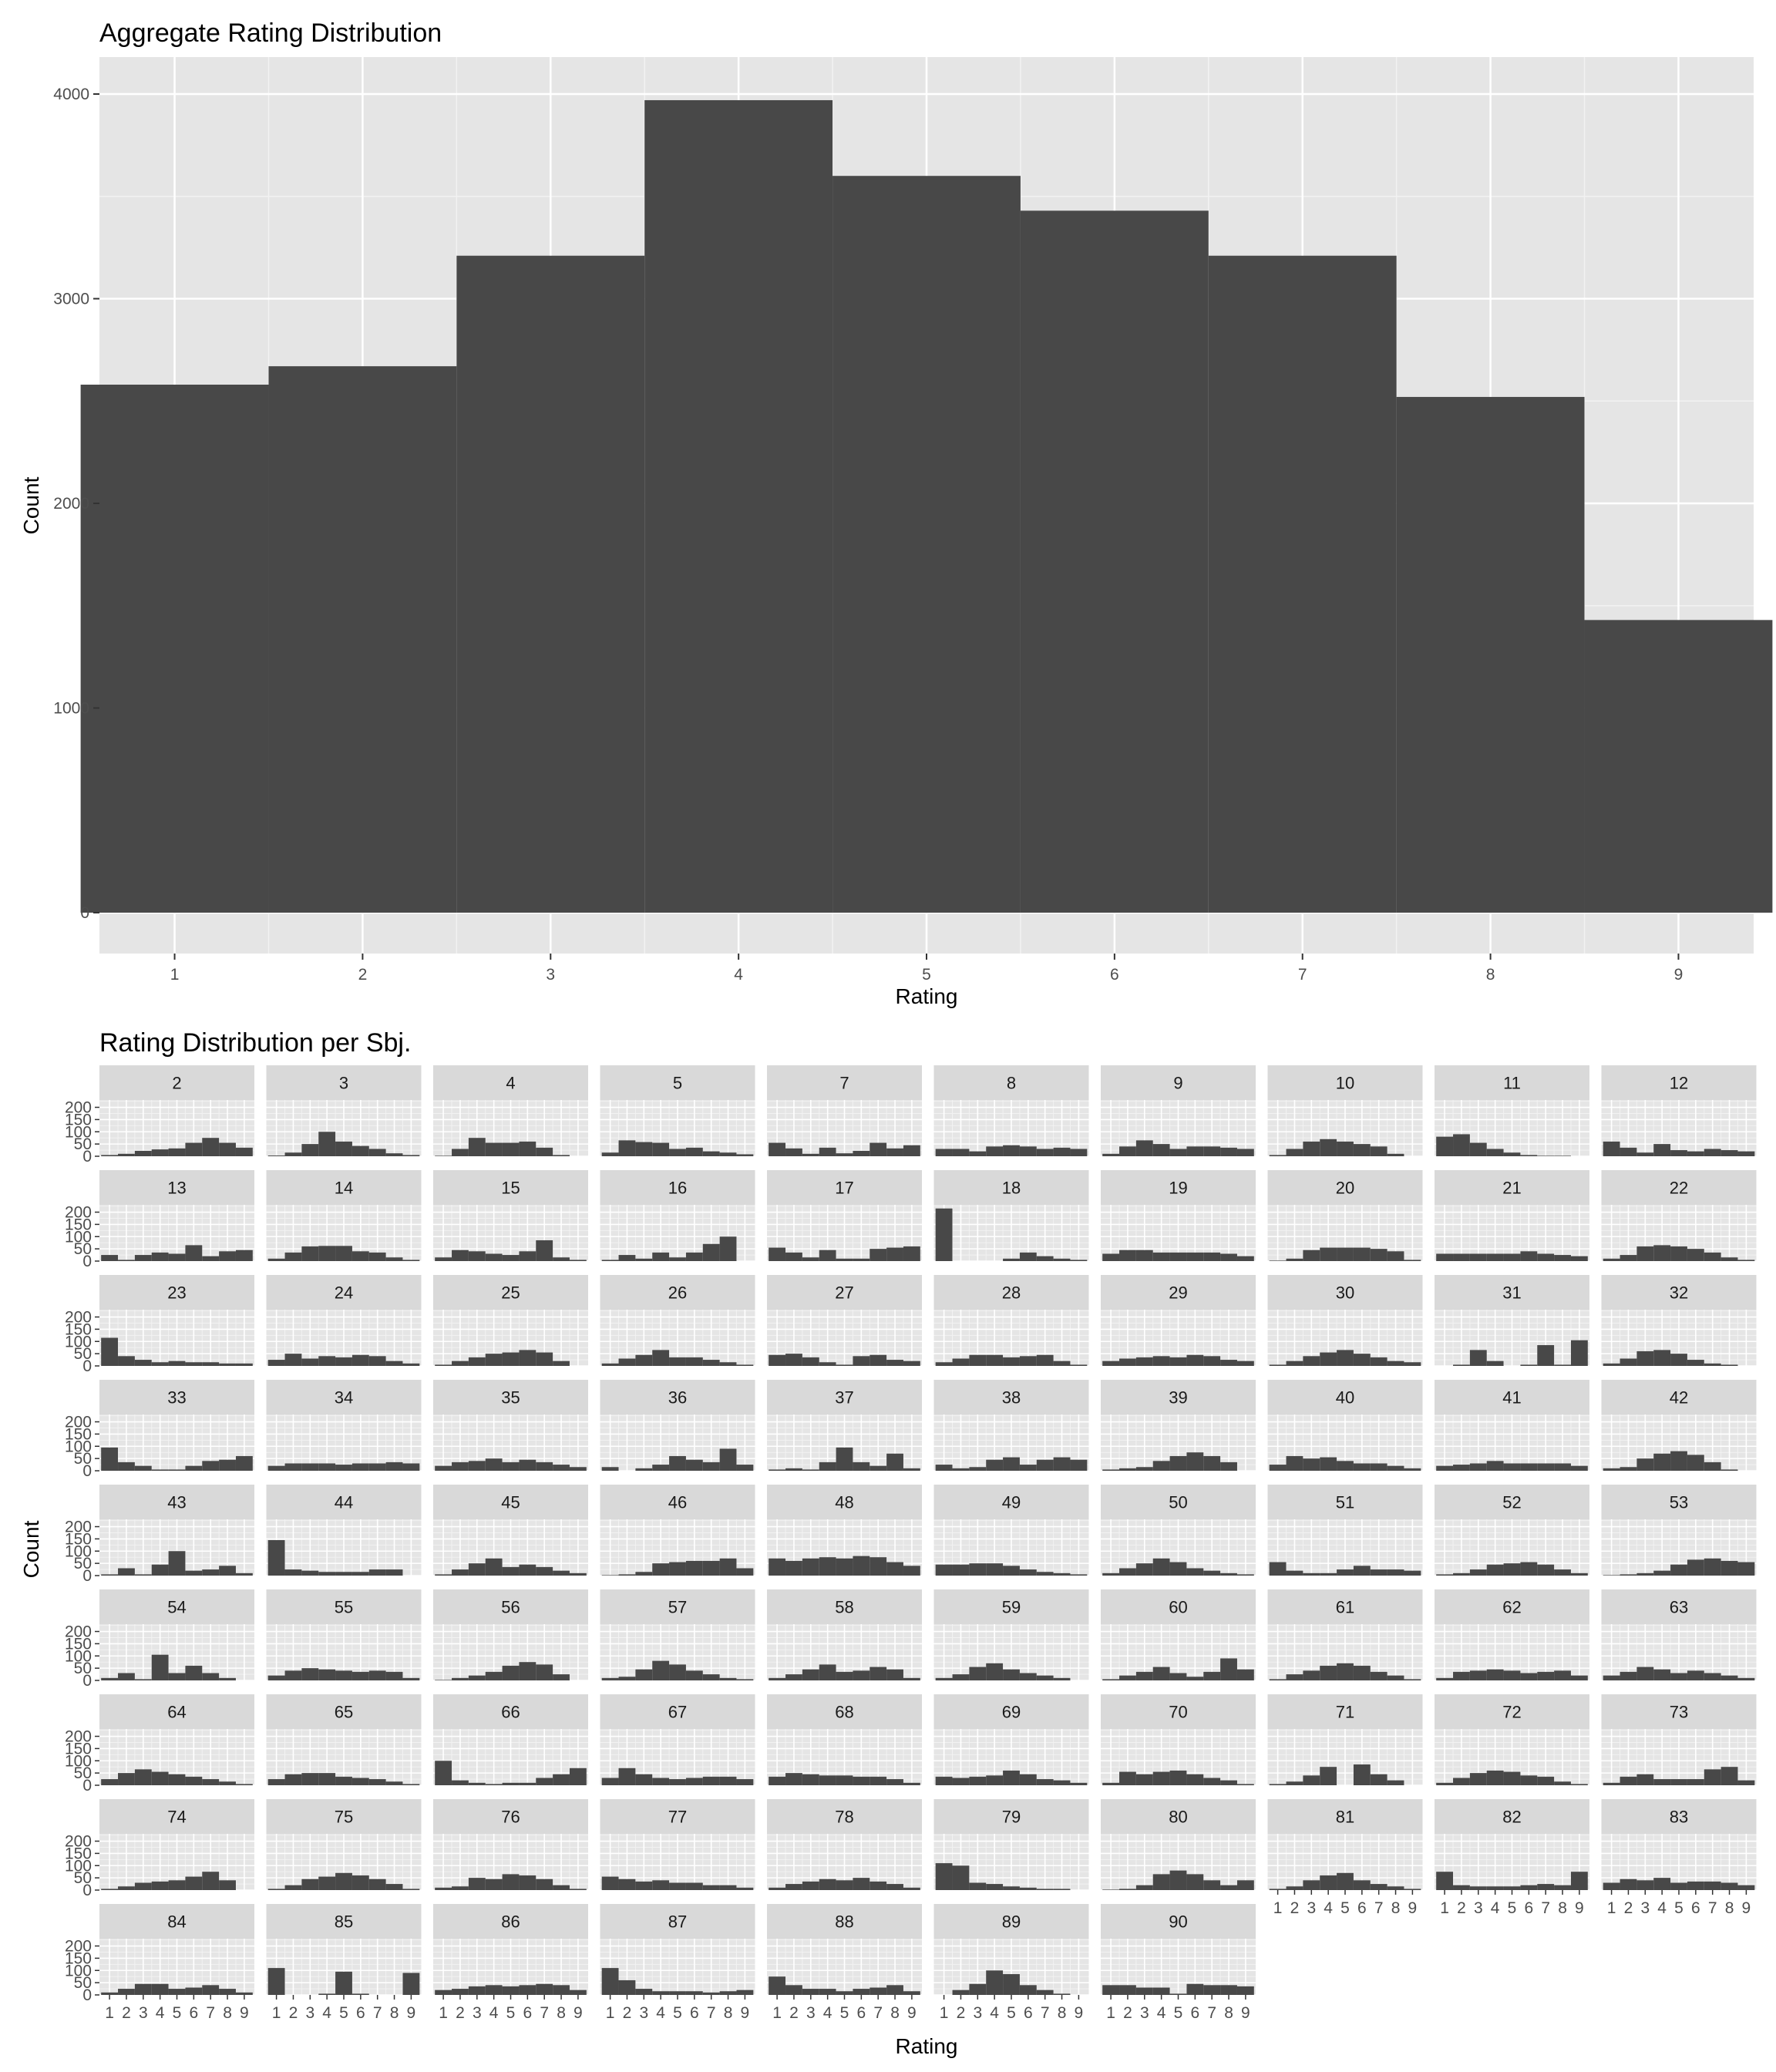 This screenshot has height=2072, width=1776. What do you see at coordinates (1563, 1908) in the screenshot?
I see `facet-x-tick-label: 8` at bounding box center [1563, 1908].